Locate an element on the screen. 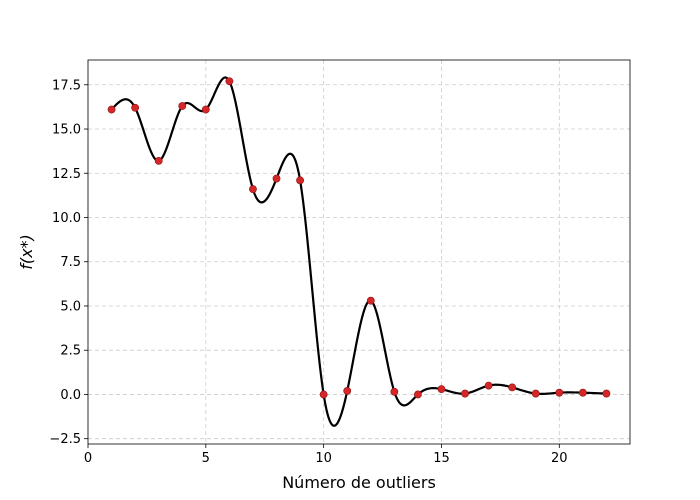 This screenshot has height=500, width=700. x-tick-label: 15 is located at coordinates (441, 458).